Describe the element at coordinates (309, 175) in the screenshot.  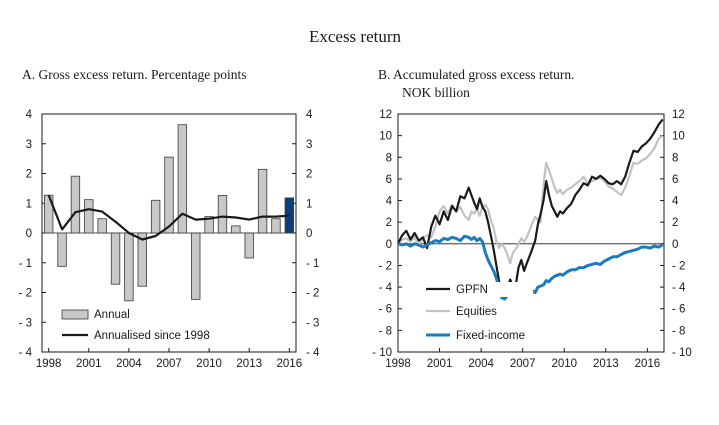
I see `panel-a-right-tick-label: 2` at that location.